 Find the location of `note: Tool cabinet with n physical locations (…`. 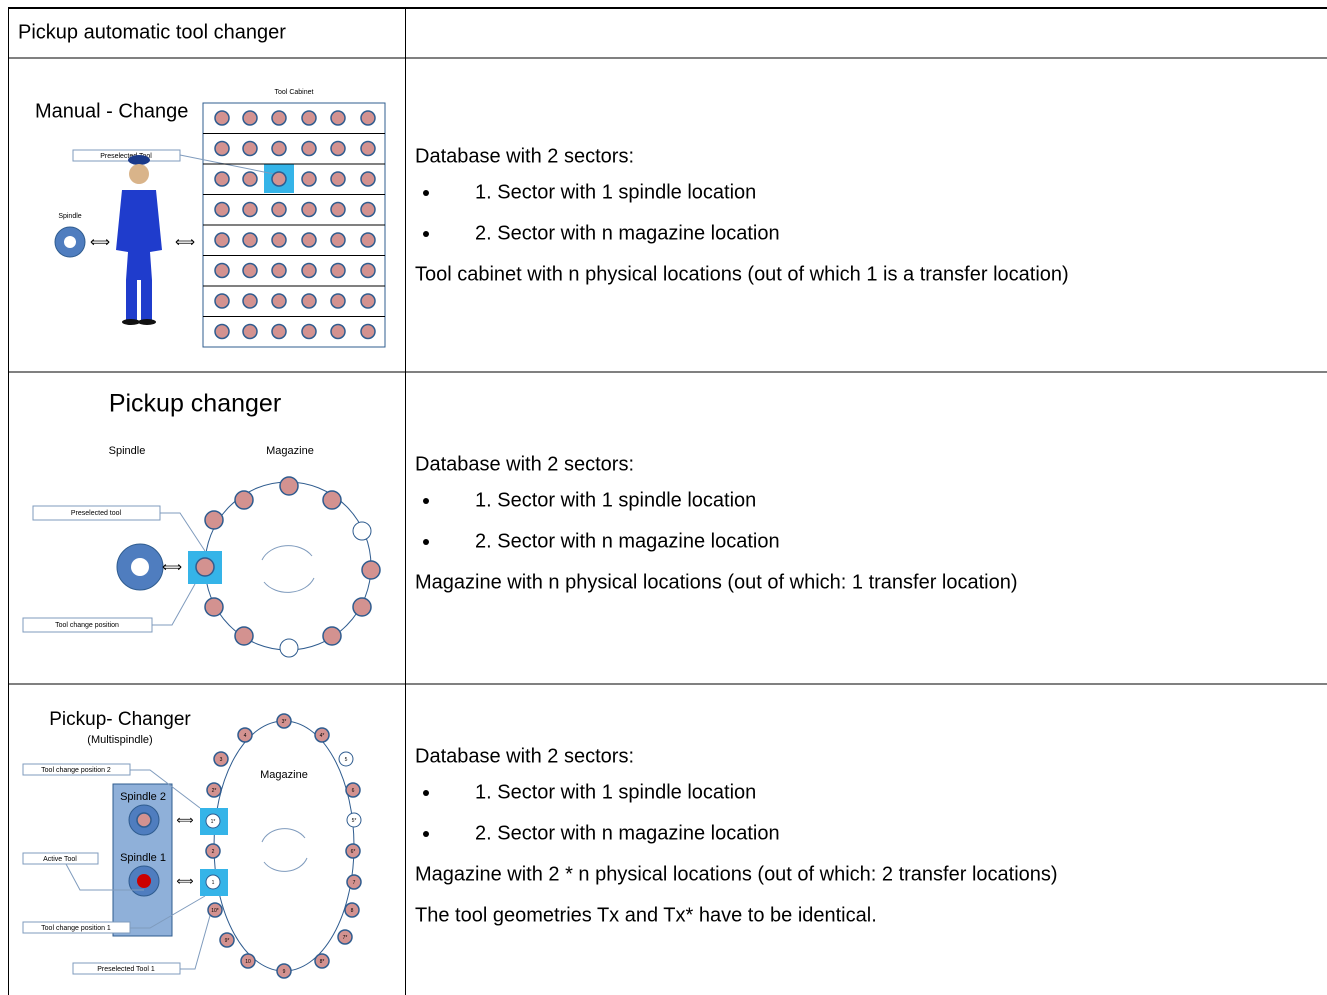

note: Tool cabinet with n physical locations (… is located at coordinates (742, 274).